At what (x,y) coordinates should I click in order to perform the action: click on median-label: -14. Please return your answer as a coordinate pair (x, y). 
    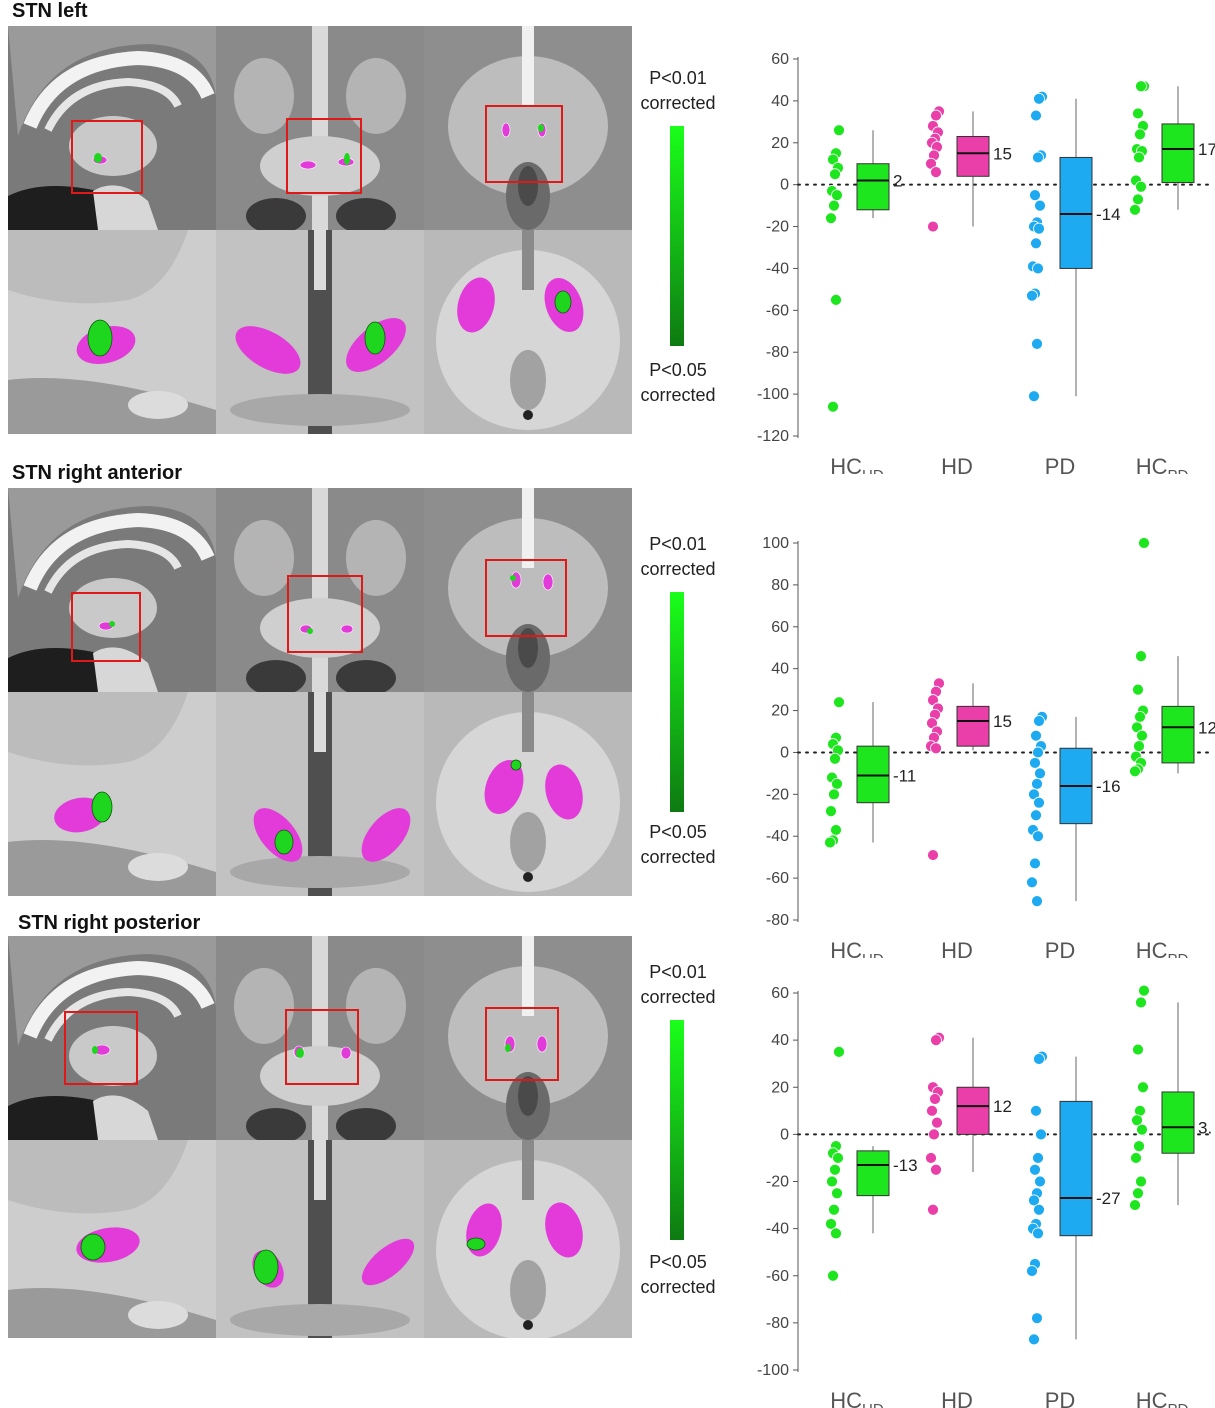
    Looking at the image, I should click on (1108, 214).